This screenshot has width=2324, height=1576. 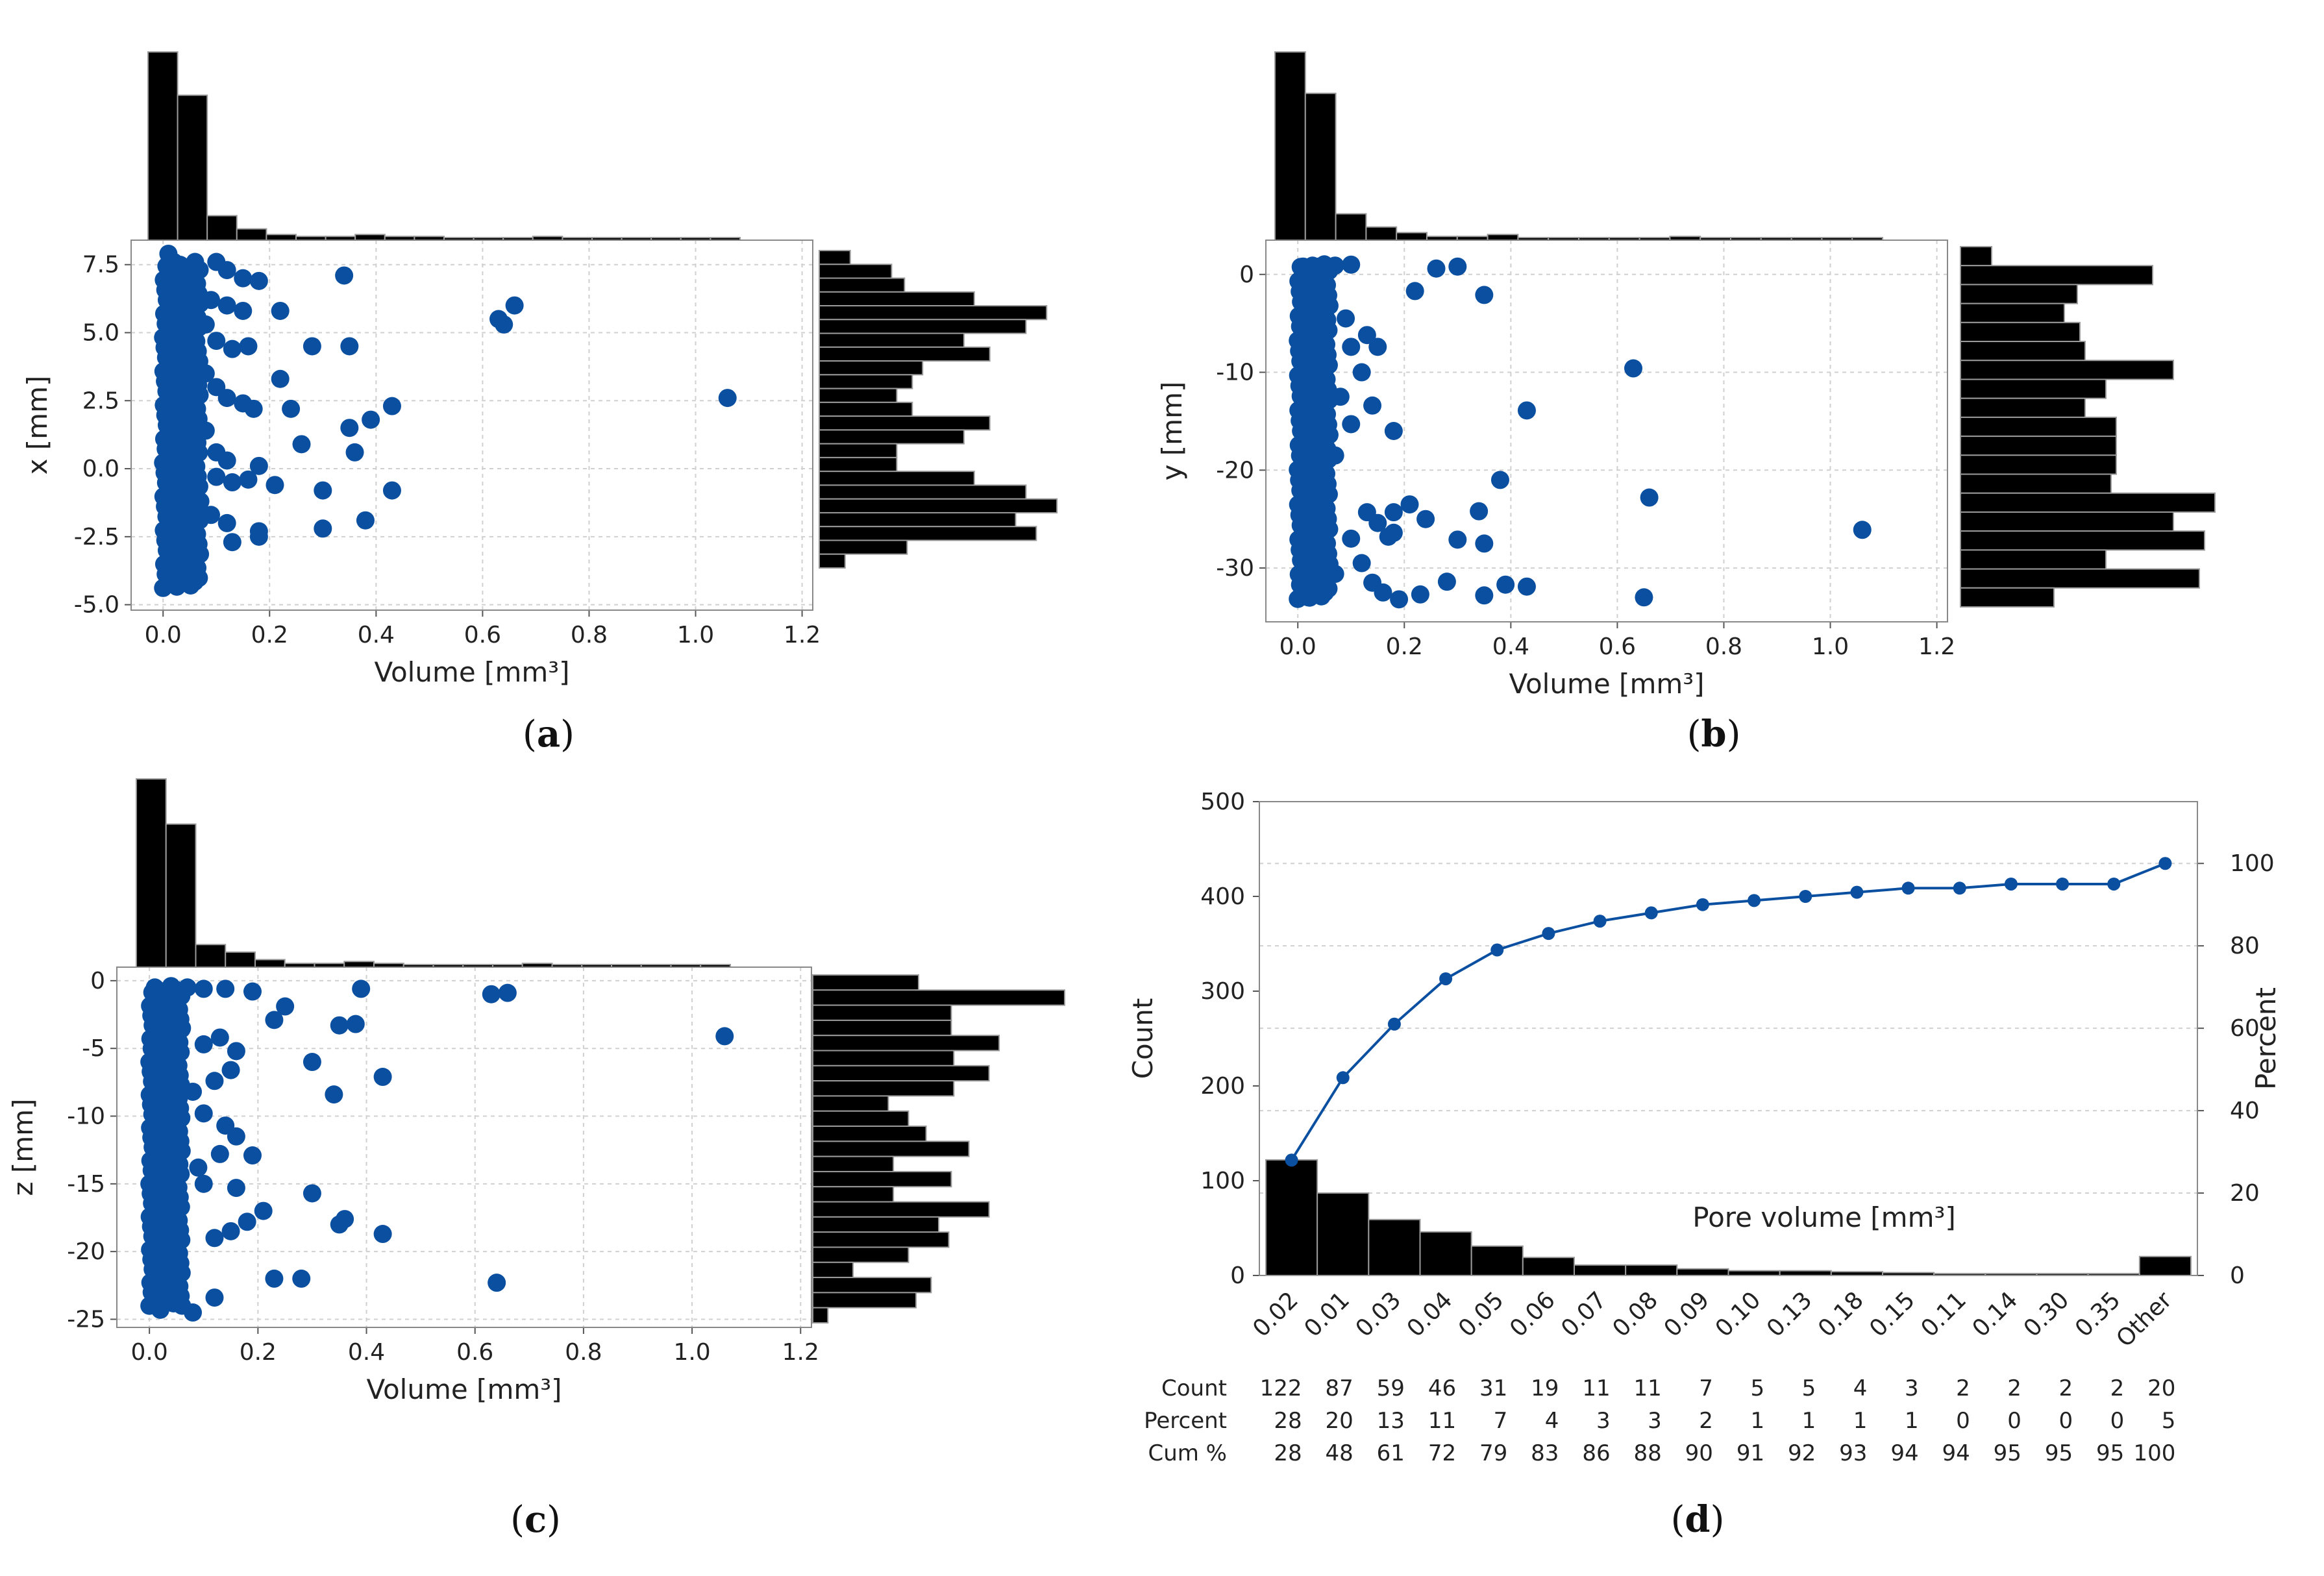 I want to click on table-cum-9: 91, so click(x=1751, y=1453).